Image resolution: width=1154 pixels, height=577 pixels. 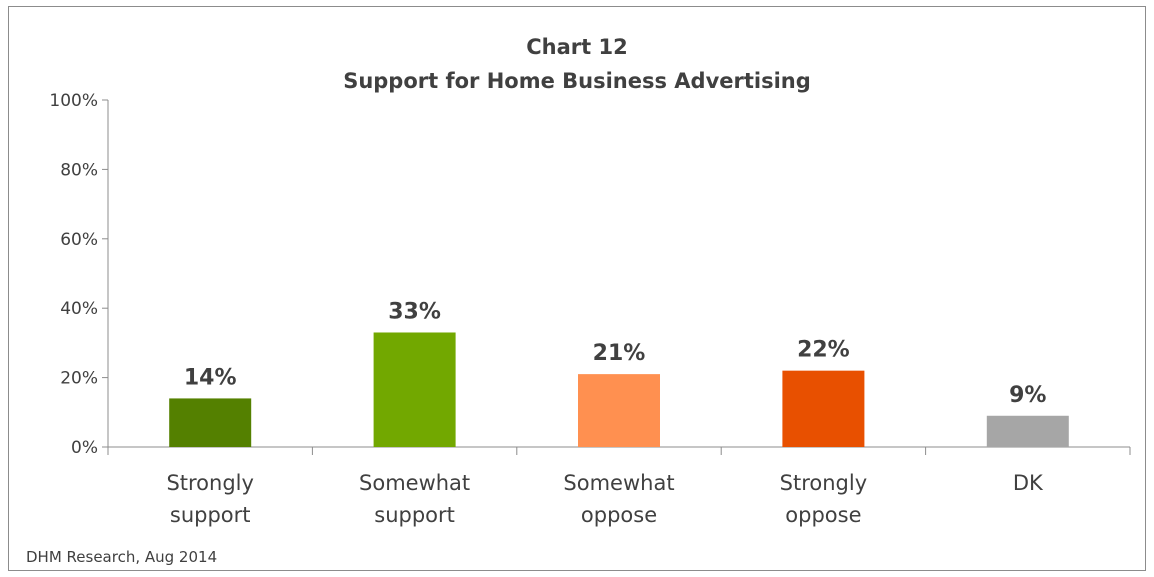 I want to click on y-tick-label: 60%, so click(x=79, y=240).